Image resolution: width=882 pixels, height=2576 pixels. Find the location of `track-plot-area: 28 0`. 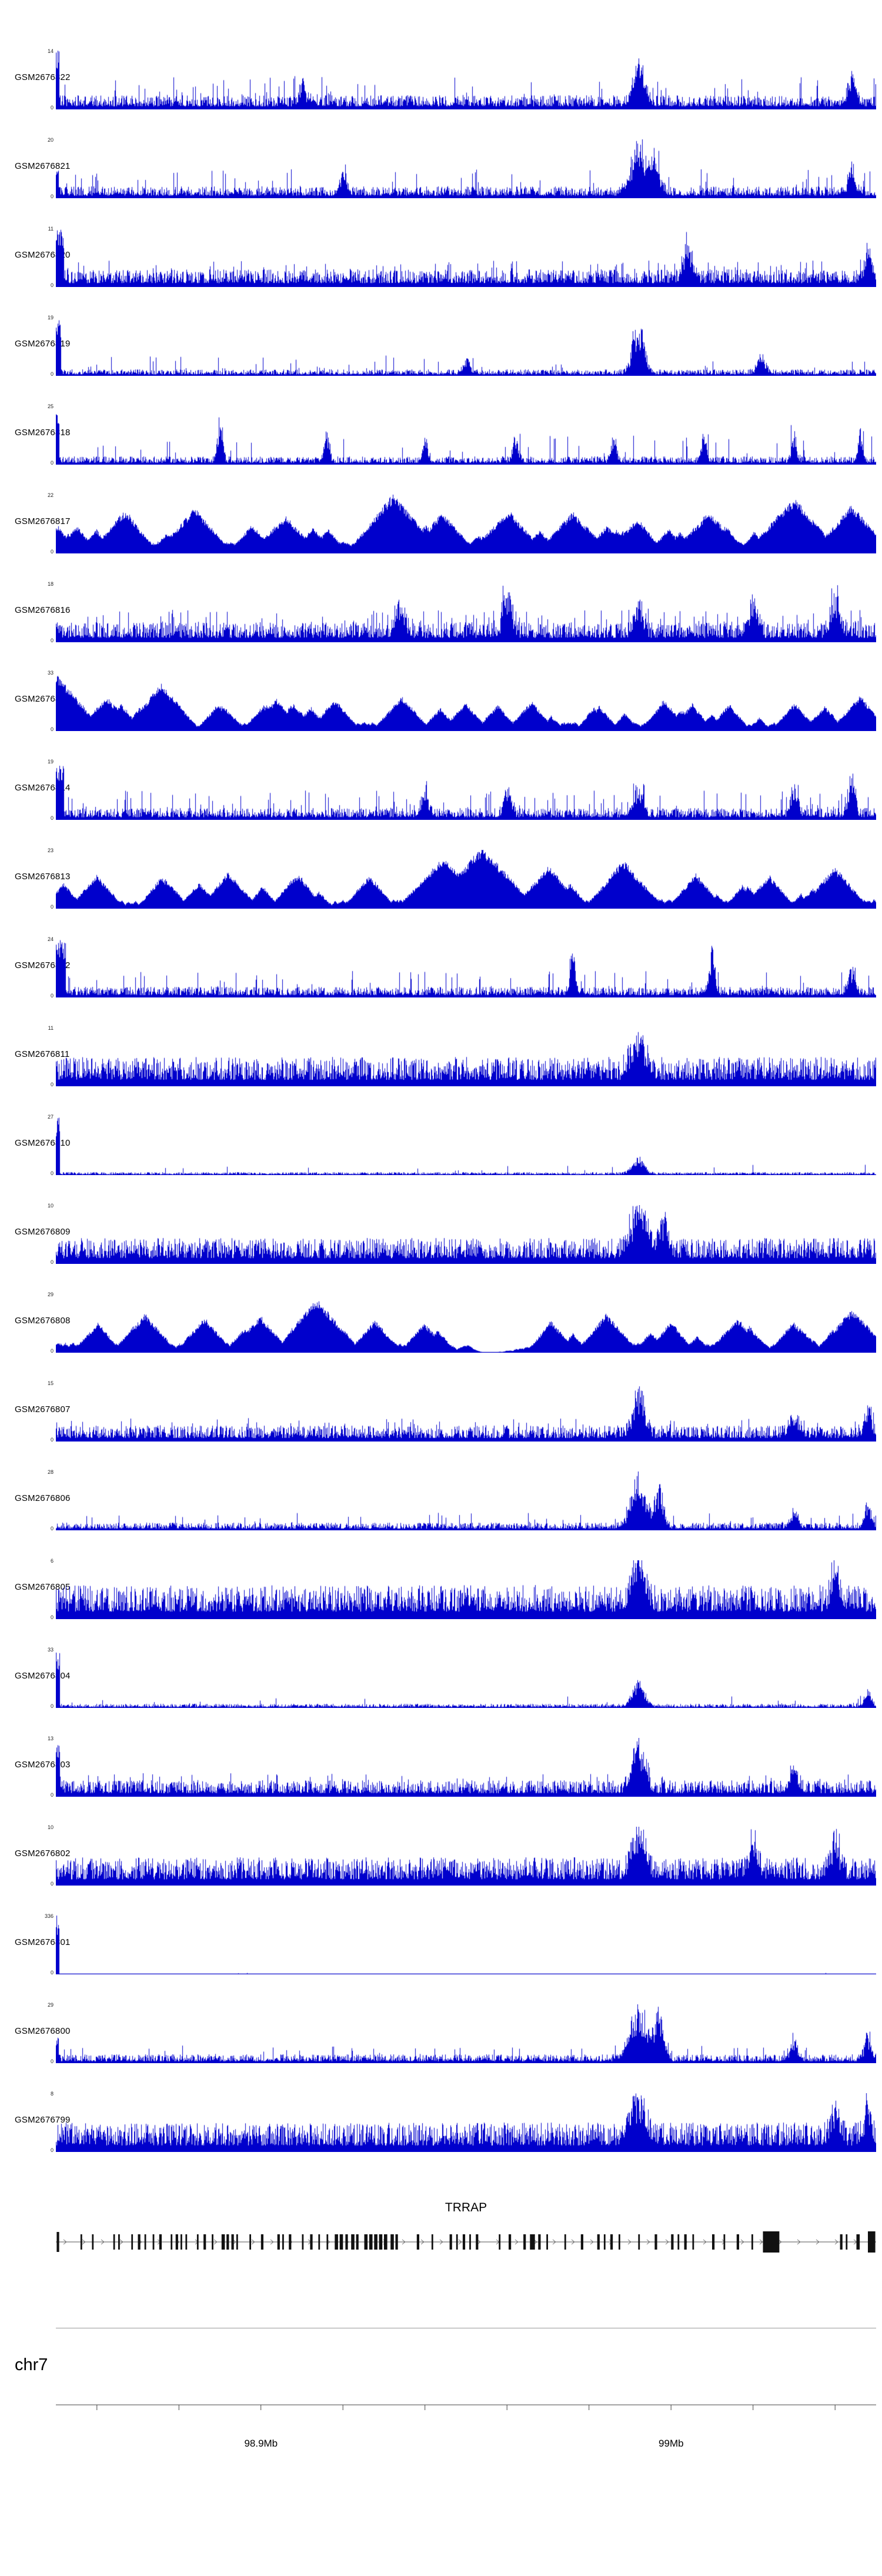

track-plot-area: 28 0 is located at coordinates (462, 1500).